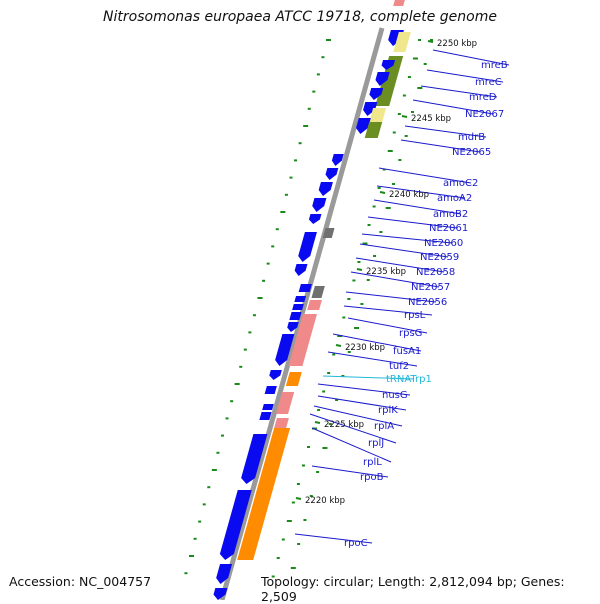 This screenshot has height=604, width=600. I want to click on gene-label-amoa2: amoA2, so click(454, 198).